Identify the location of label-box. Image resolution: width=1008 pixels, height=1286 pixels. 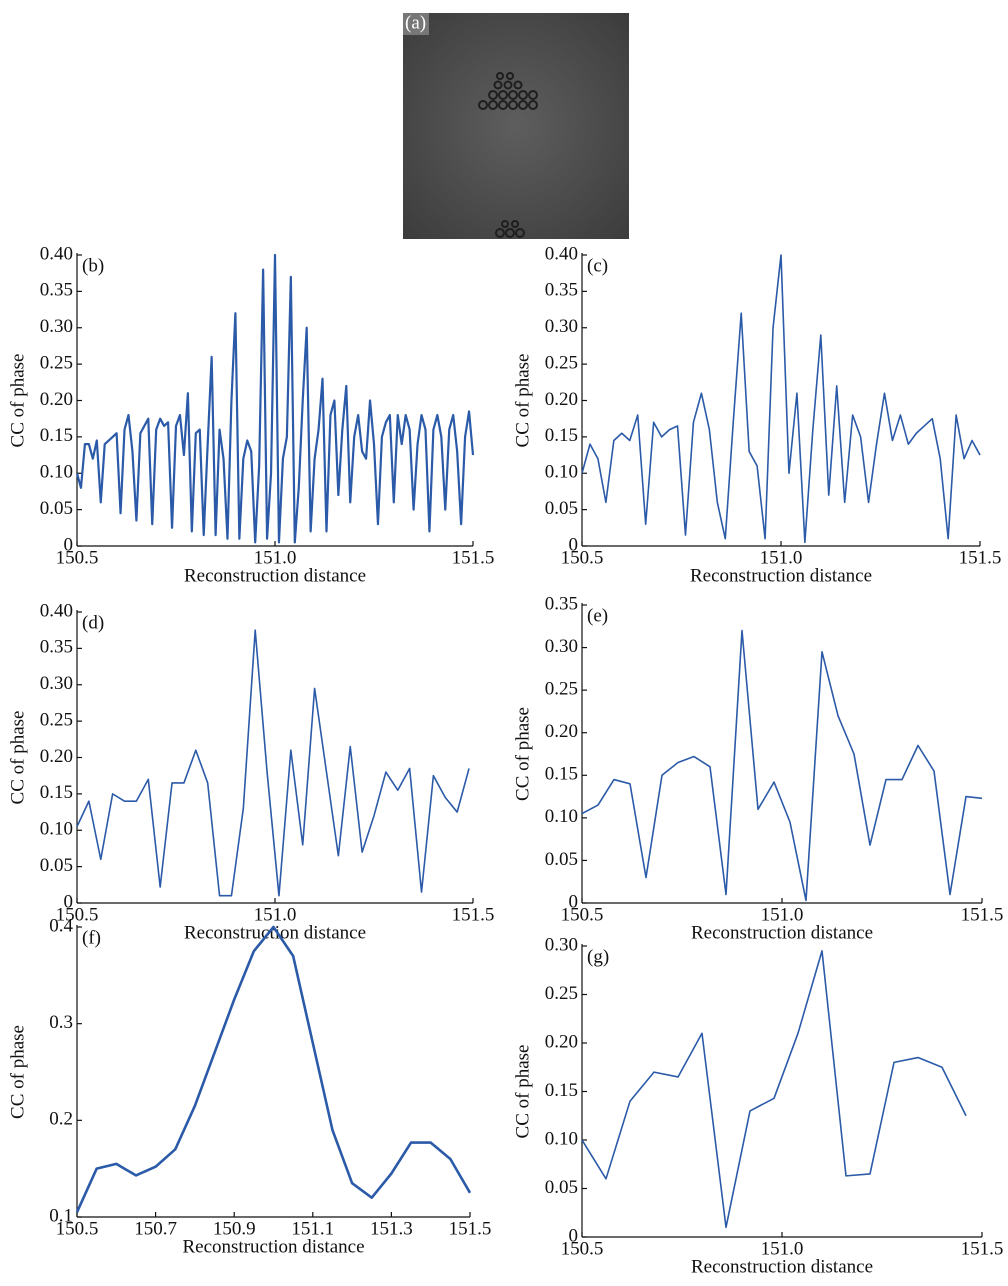
(416, 24).